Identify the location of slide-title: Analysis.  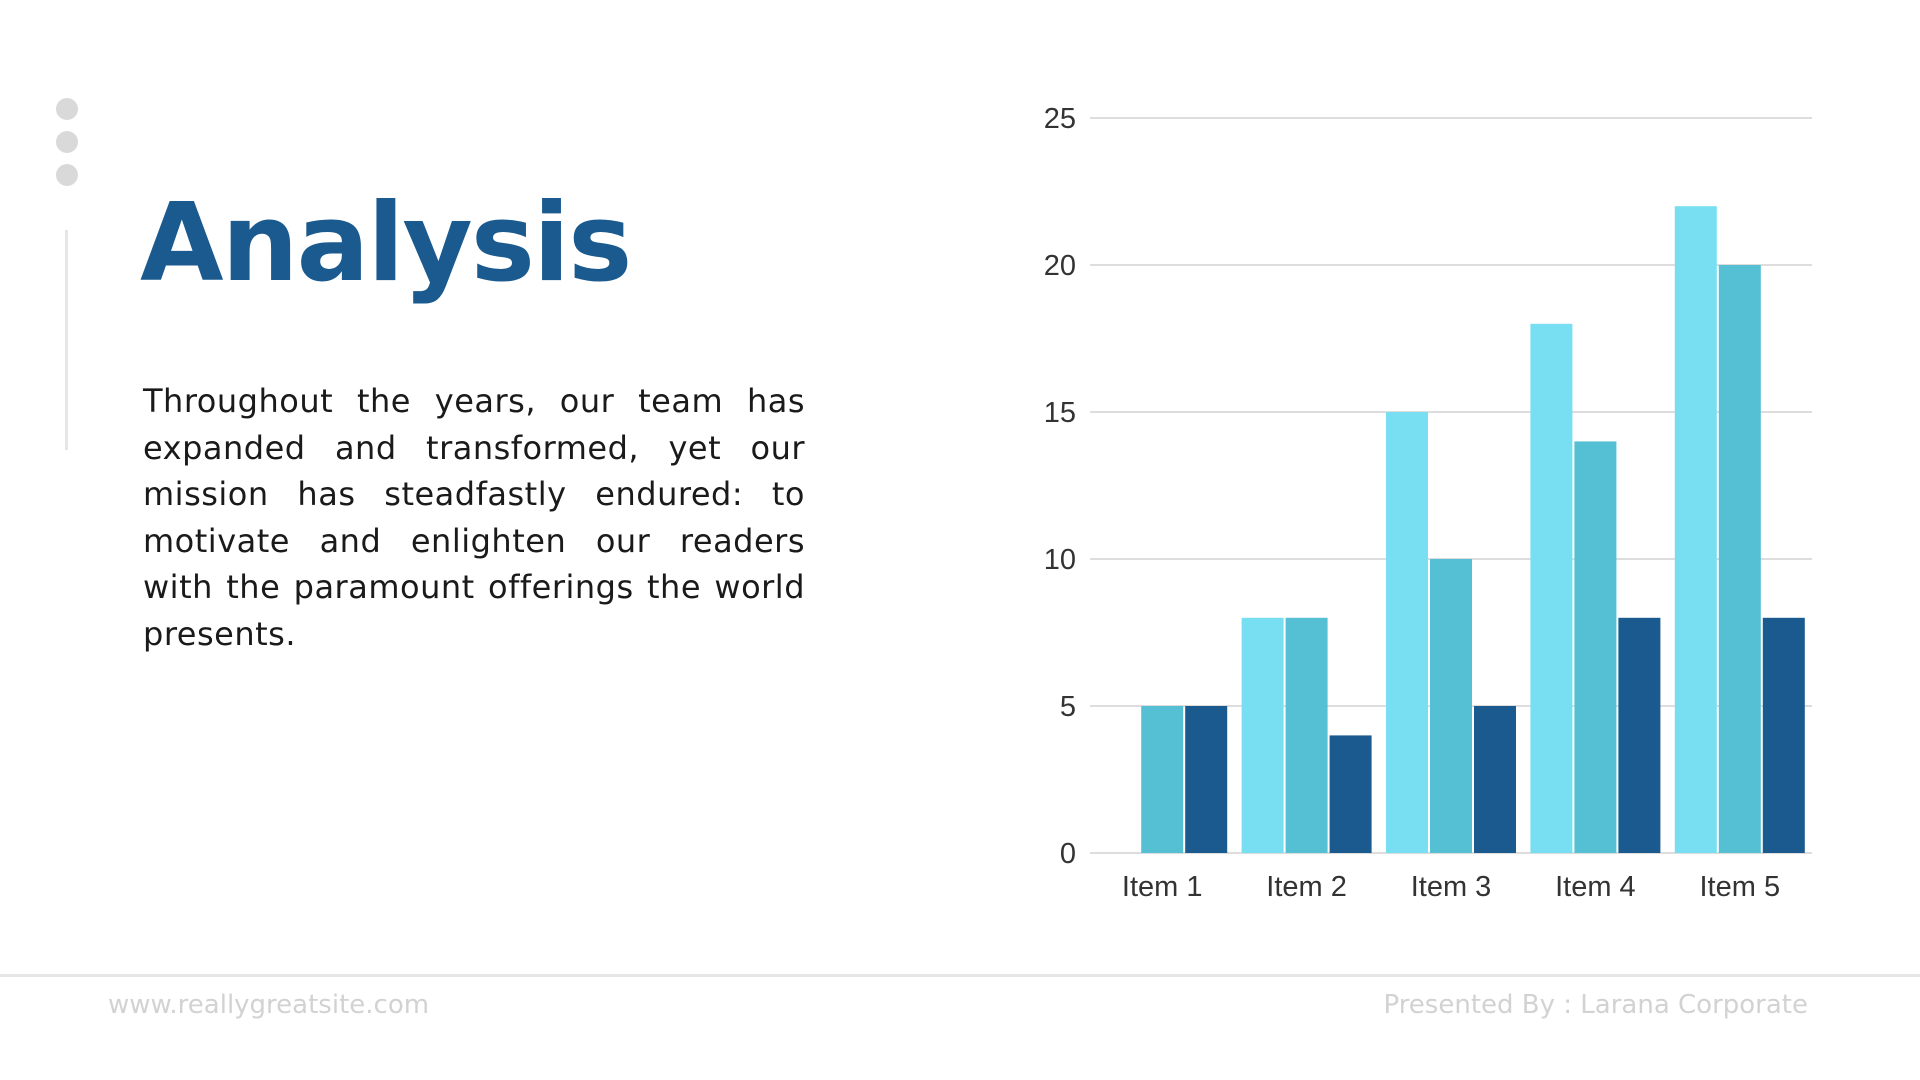
(386, 243).